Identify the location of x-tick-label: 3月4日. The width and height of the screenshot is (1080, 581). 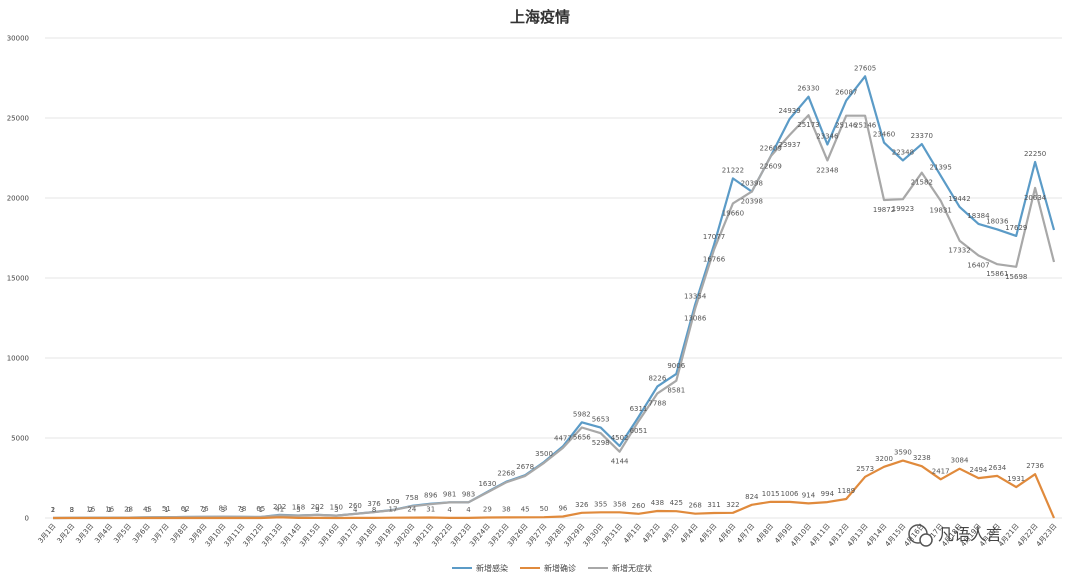
(103, 533).